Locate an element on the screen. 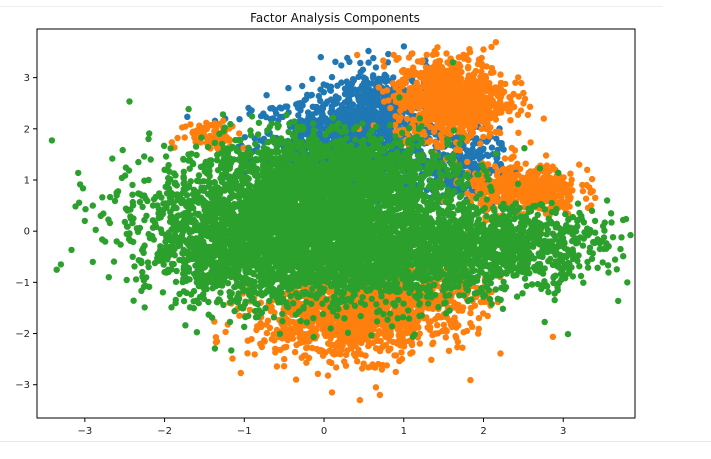 Image resolution: width=711 pixels, height=459 pixels. cell-bottom-border is located at coordinates (355, 441).